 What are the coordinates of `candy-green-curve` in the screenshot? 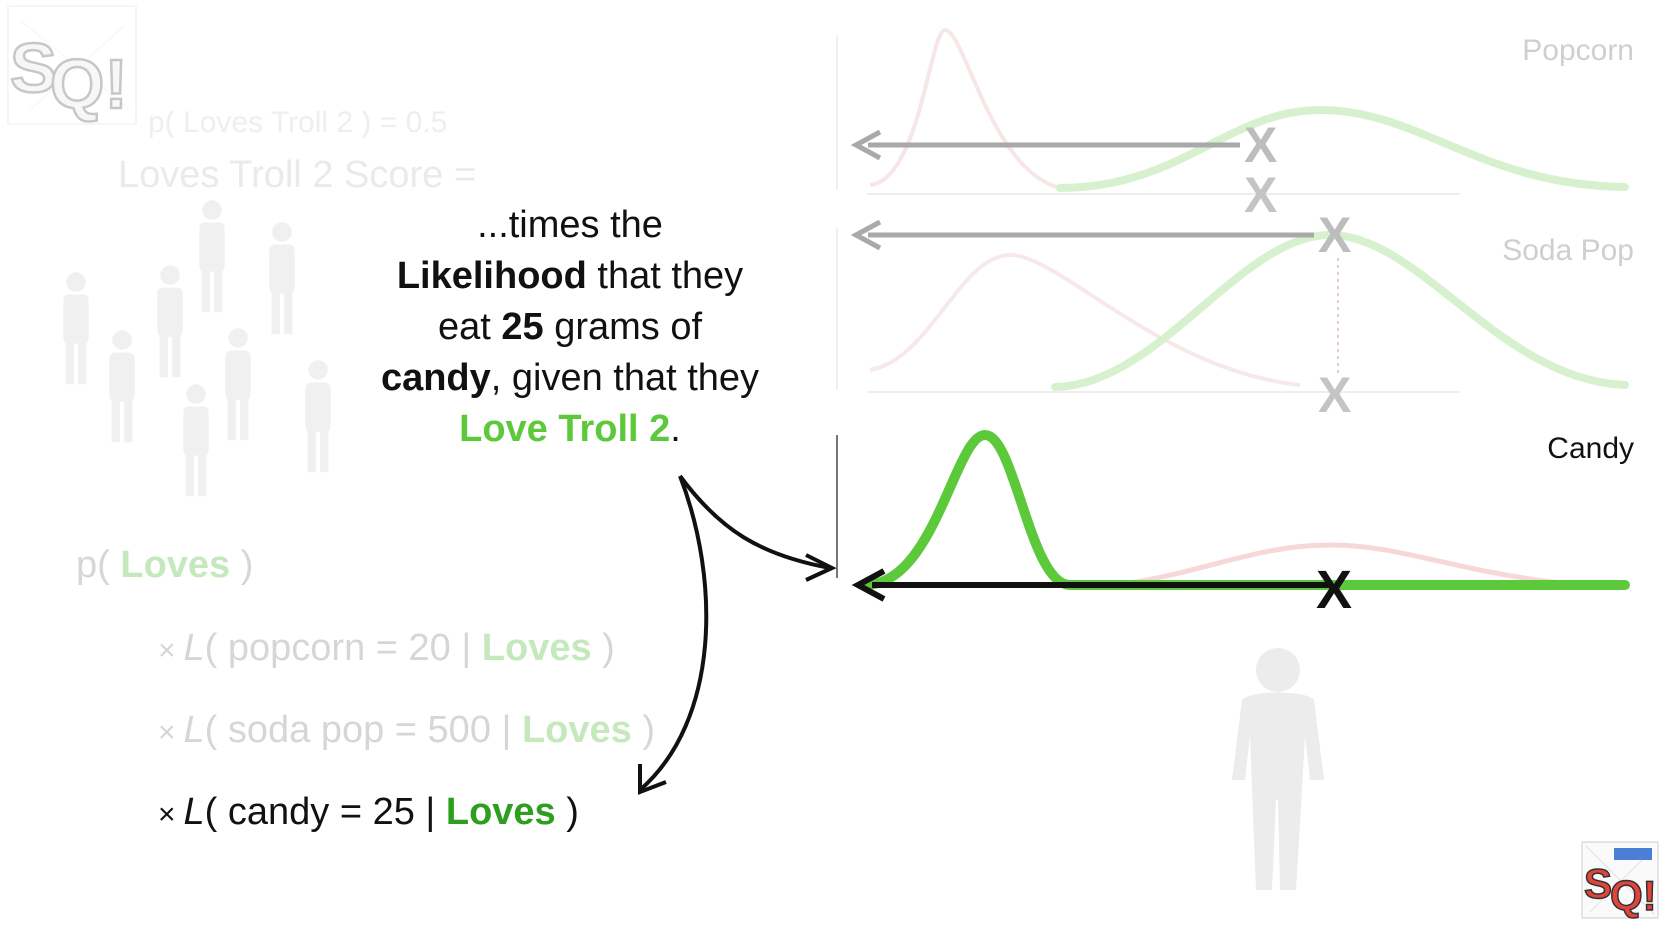 It's located at (1245, 509).